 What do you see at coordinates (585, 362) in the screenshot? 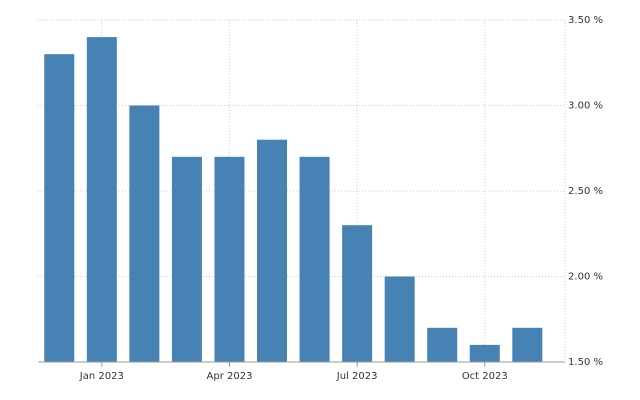
I see `y-tick-label: 1.50 %` at bounding box center [585, 362].